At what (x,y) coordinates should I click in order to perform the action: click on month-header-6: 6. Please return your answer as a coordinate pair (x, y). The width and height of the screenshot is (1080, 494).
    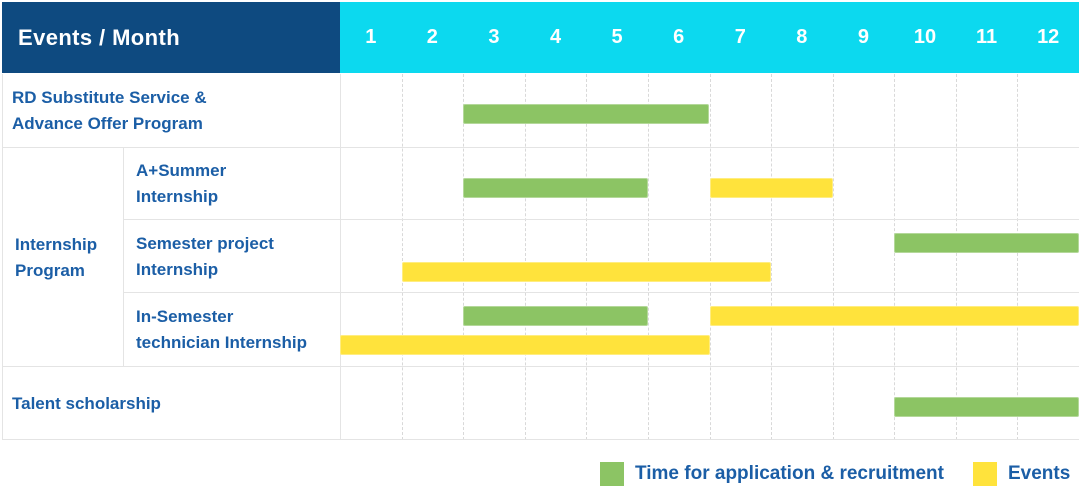
    Looking at the image, I should click on (679, 37).